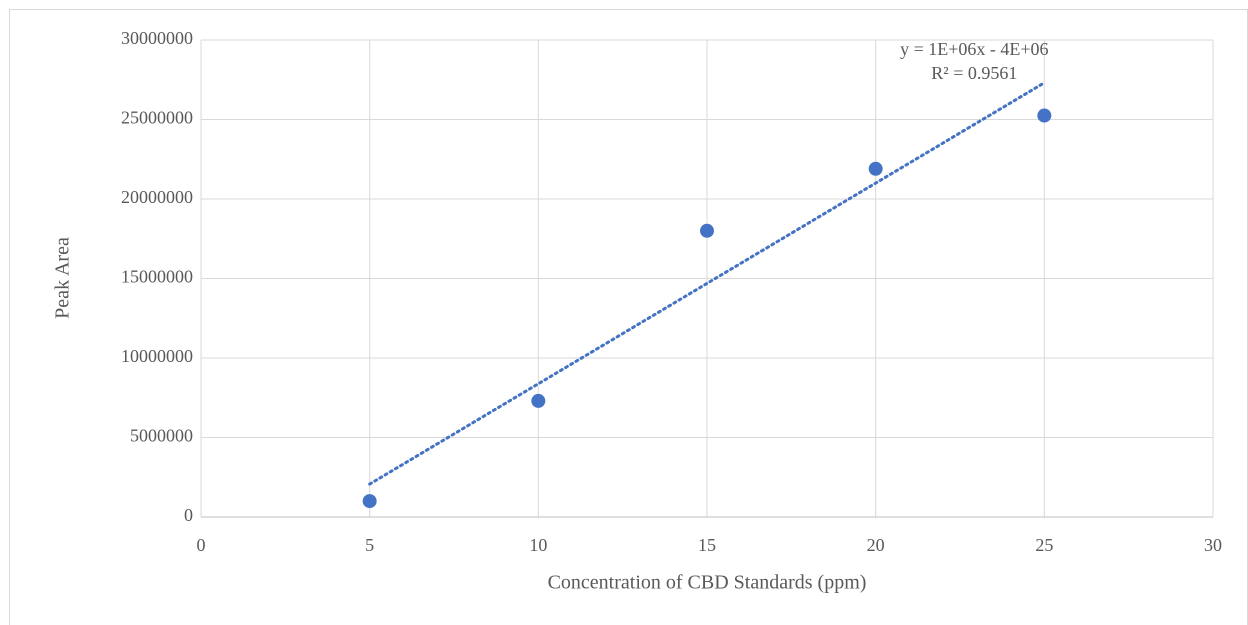 This screenshot has height=625, width=1248. What do you see at coordinates (201, 545) in the screenshot?
I see `x-tick-label: 0` at bounding box center [201, 545].